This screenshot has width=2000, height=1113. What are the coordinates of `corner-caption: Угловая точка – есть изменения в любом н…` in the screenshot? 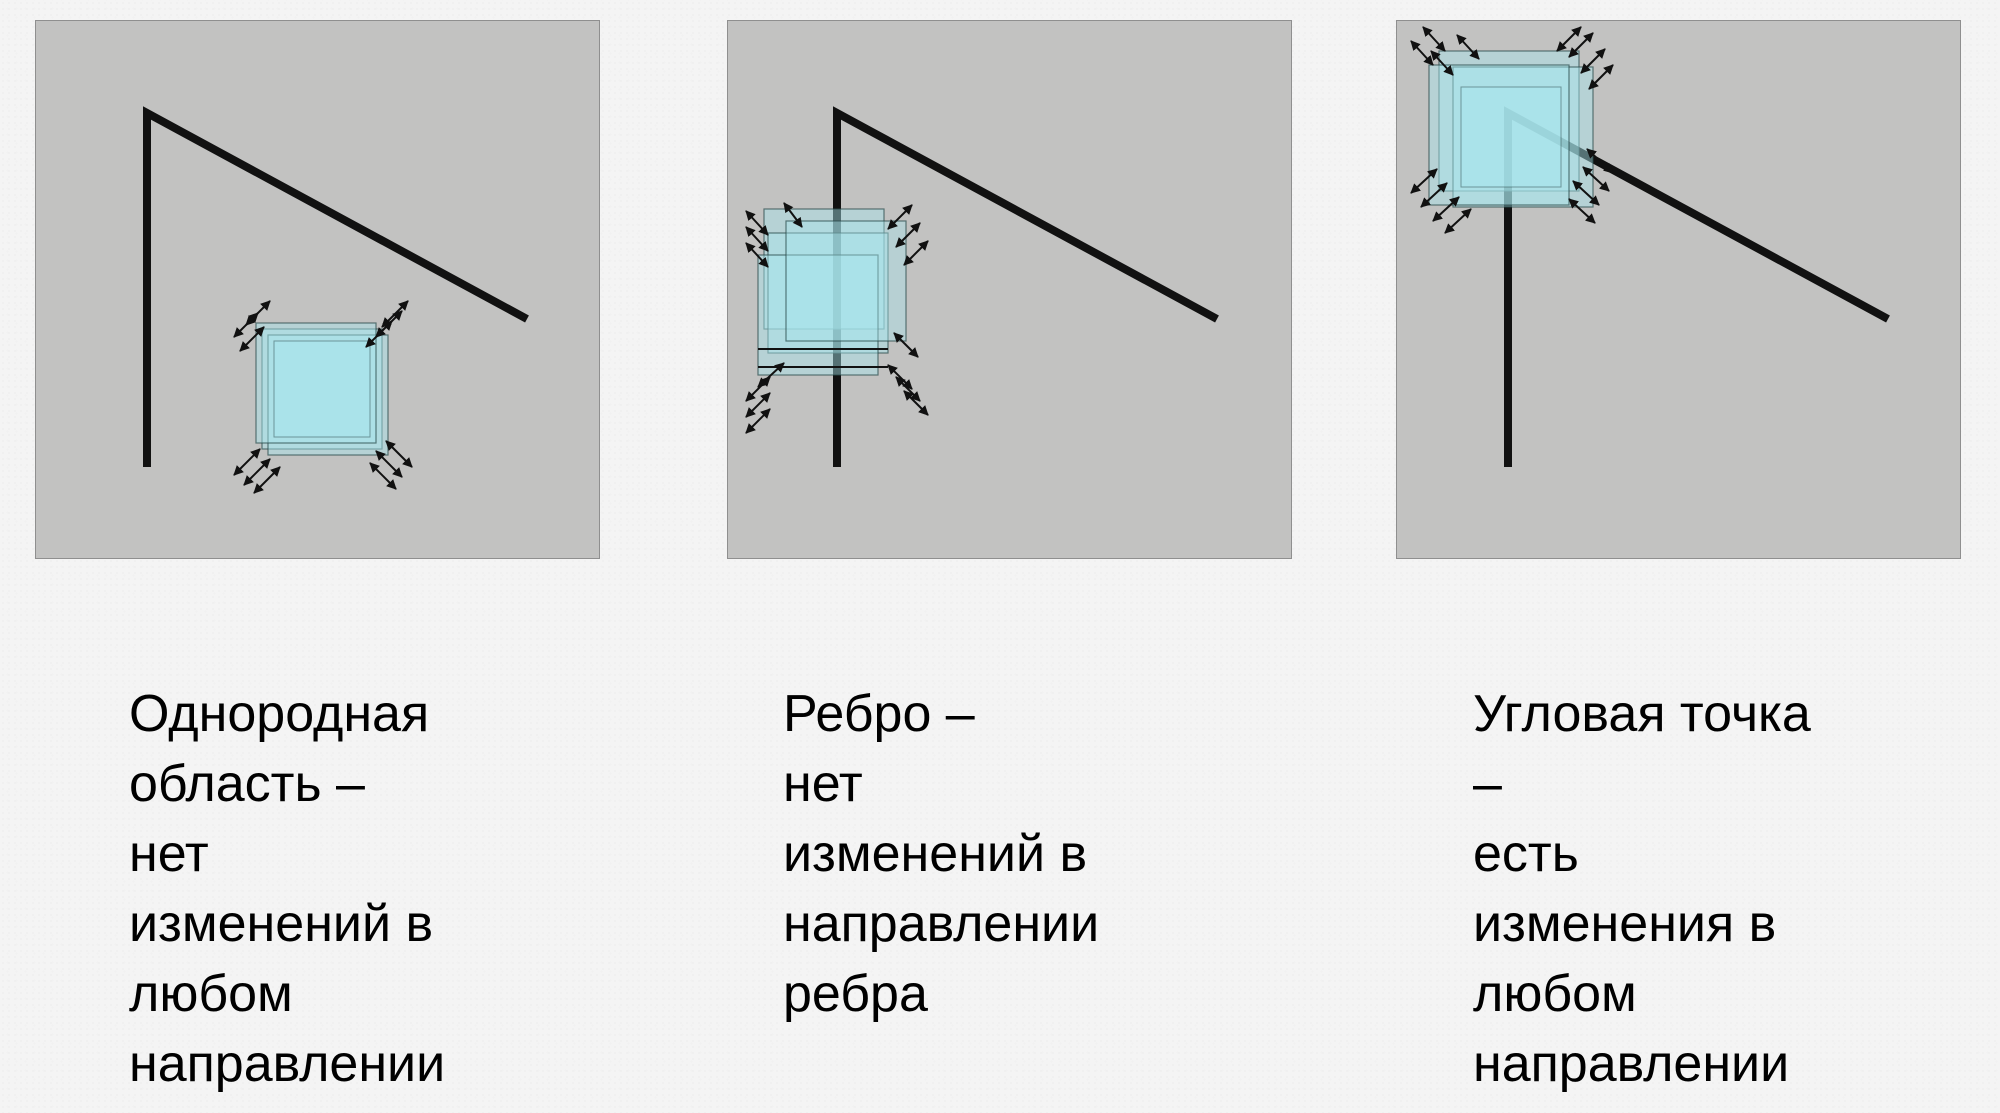 It's located at (1642, 889).